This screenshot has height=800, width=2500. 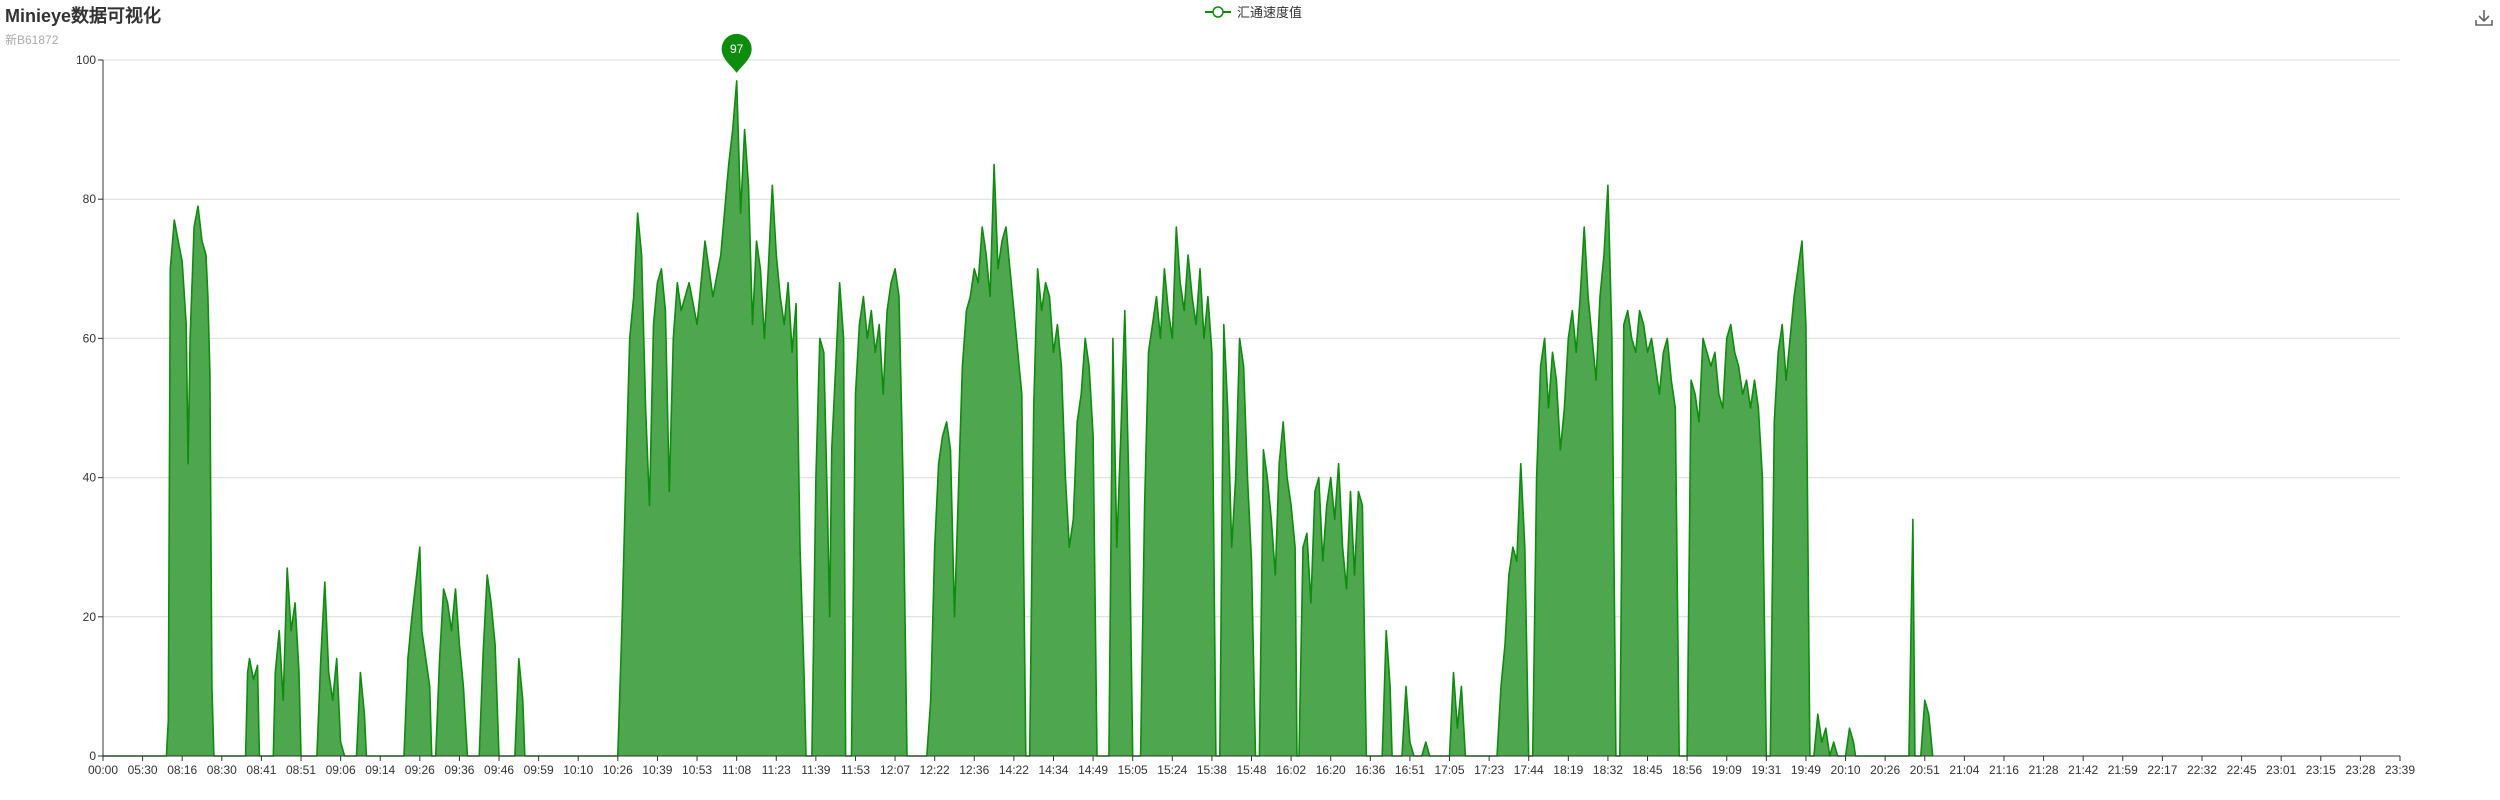 I want to click on x-tick-label: 21:16, so click(x=2004, y=770).